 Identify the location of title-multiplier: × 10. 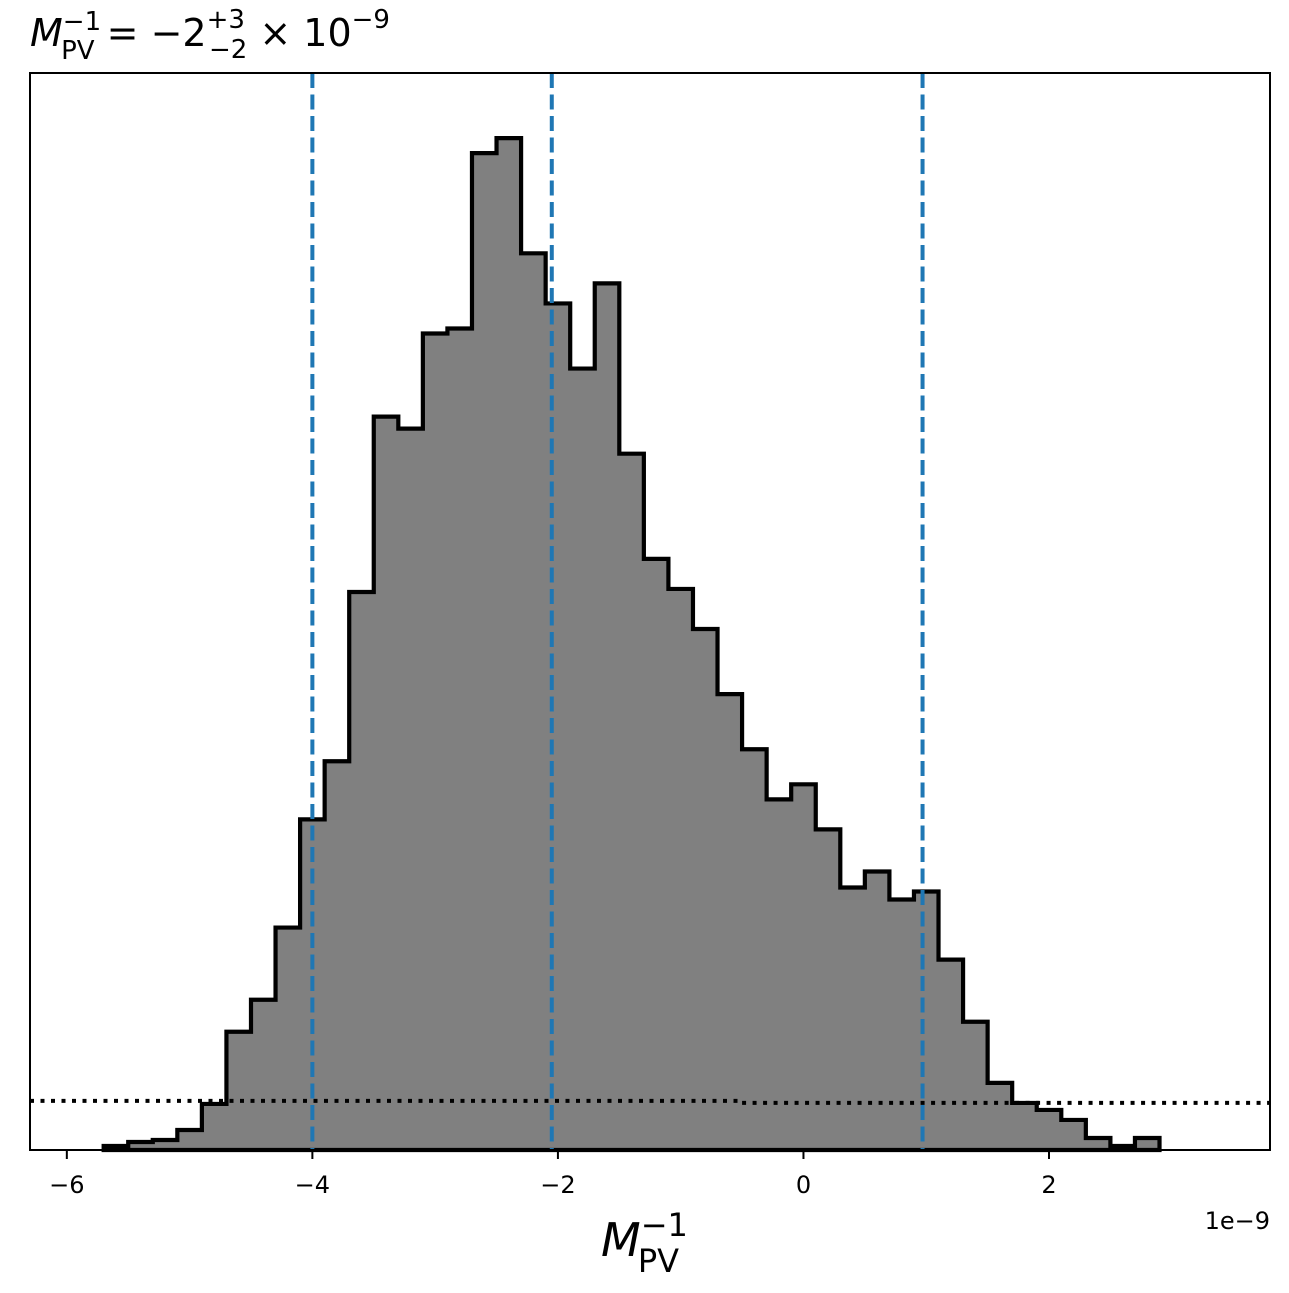
(299, 33).